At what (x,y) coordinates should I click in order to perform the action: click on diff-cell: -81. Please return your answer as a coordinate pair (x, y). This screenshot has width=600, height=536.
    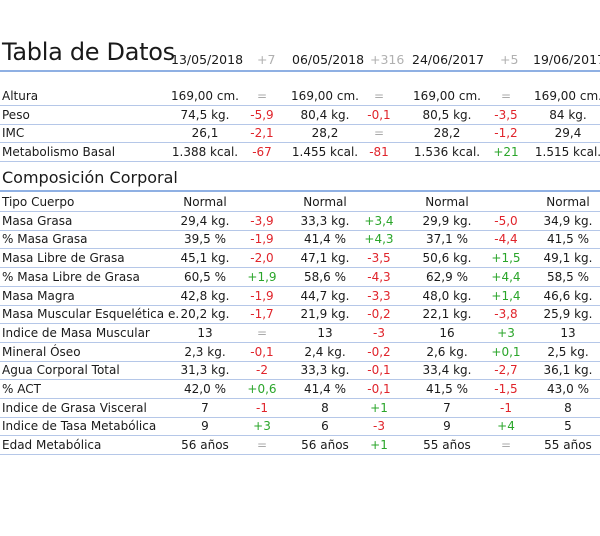
    Looking at the image, I should click on (379, 151).